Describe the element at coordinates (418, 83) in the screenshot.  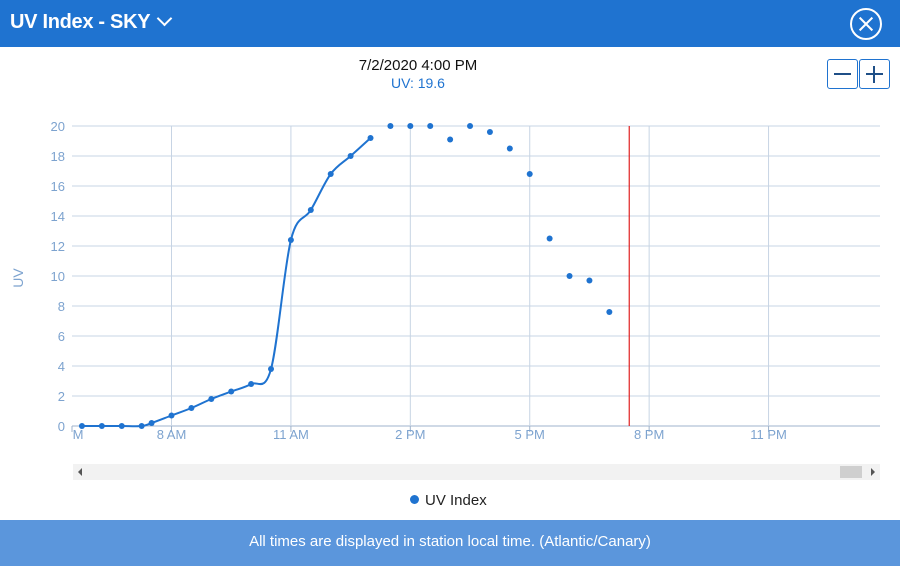
I see `tooltip-value: UV: 19.6` at that location.